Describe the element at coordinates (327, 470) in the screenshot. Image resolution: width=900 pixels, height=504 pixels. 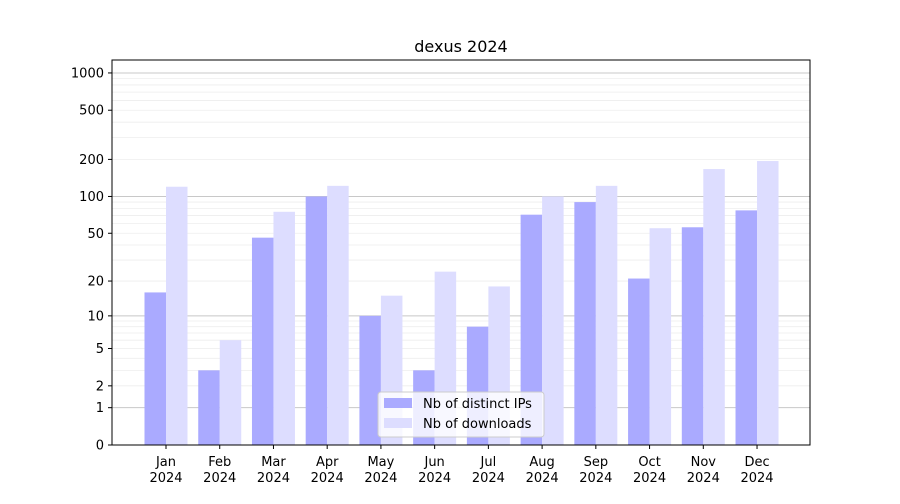
I see `x-tick-label: Apr 2024` at that location.